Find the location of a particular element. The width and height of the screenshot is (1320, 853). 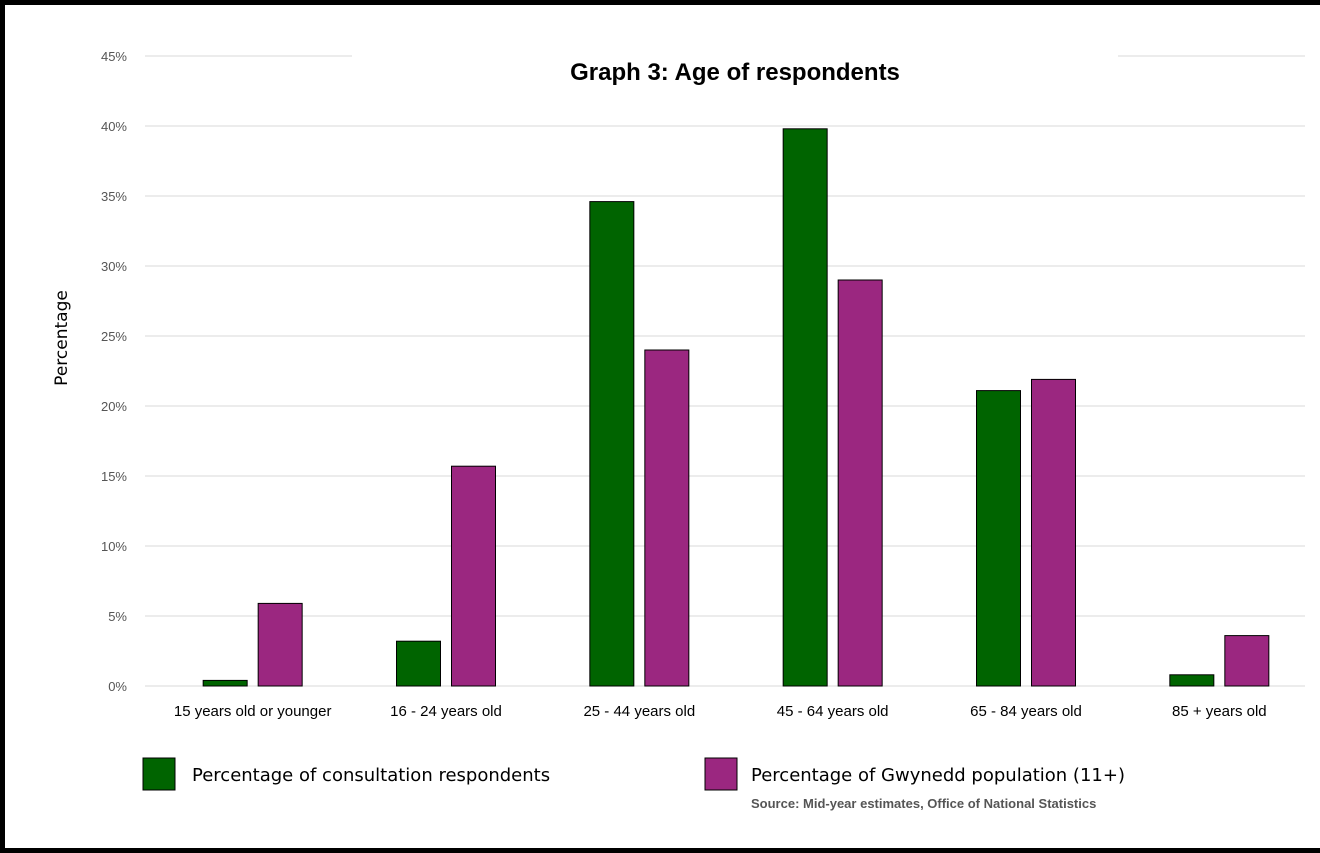

x-category-label: 85 + years old is located at coordinates (1219, 711).